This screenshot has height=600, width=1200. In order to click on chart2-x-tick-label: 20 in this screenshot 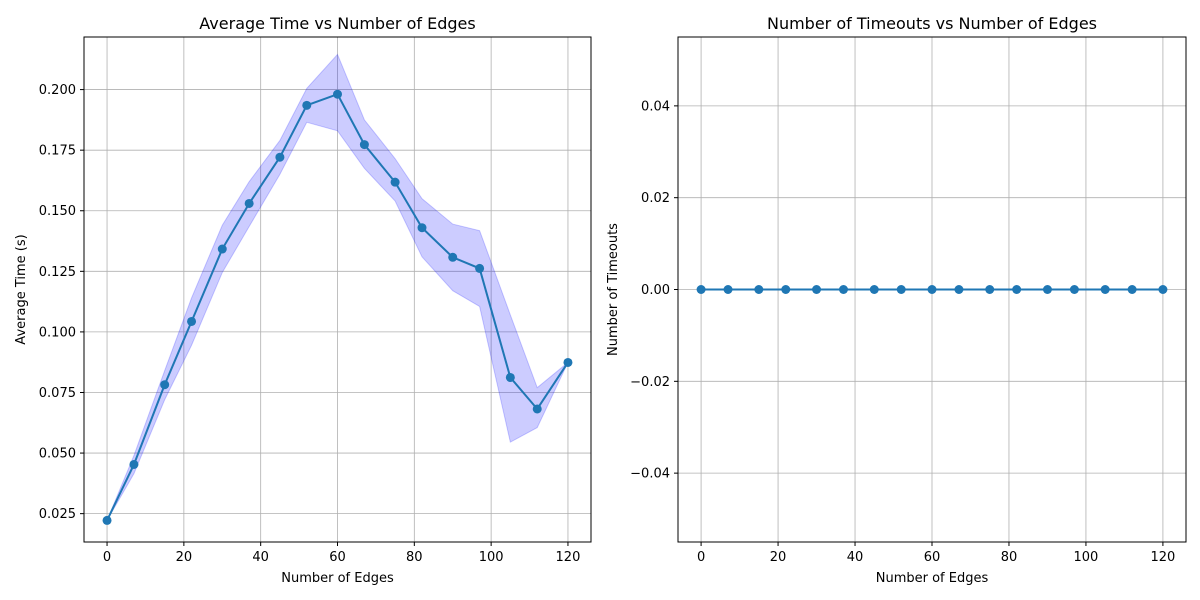, I will do `click(778, 557)`.